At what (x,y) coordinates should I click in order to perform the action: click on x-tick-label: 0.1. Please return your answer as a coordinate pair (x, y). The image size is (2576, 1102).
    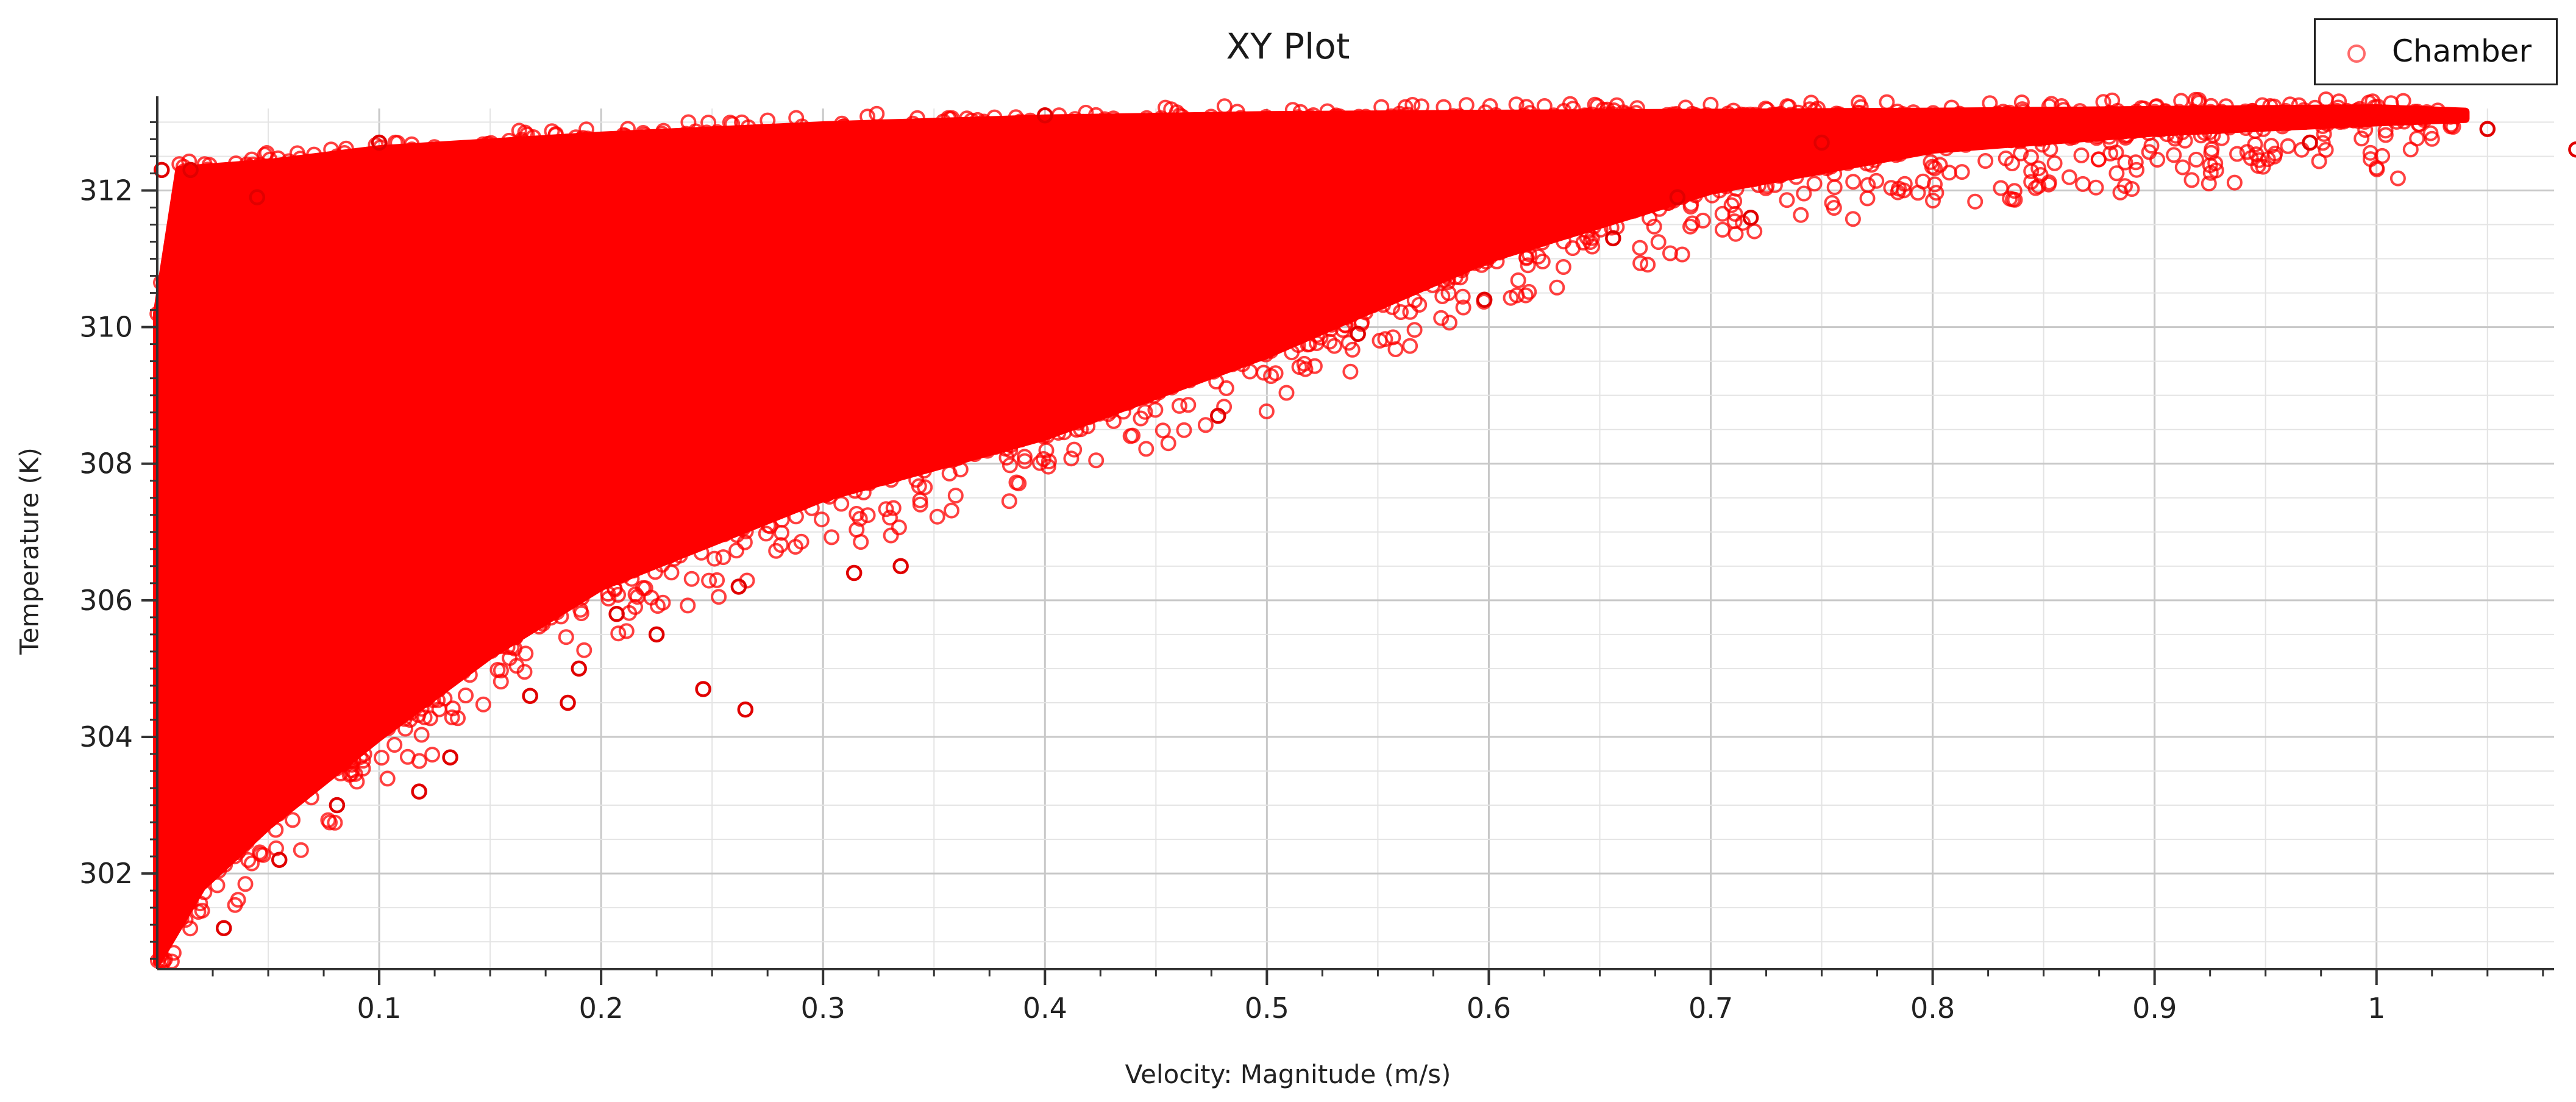
    Looking at the image, I should click on (379, 1008).